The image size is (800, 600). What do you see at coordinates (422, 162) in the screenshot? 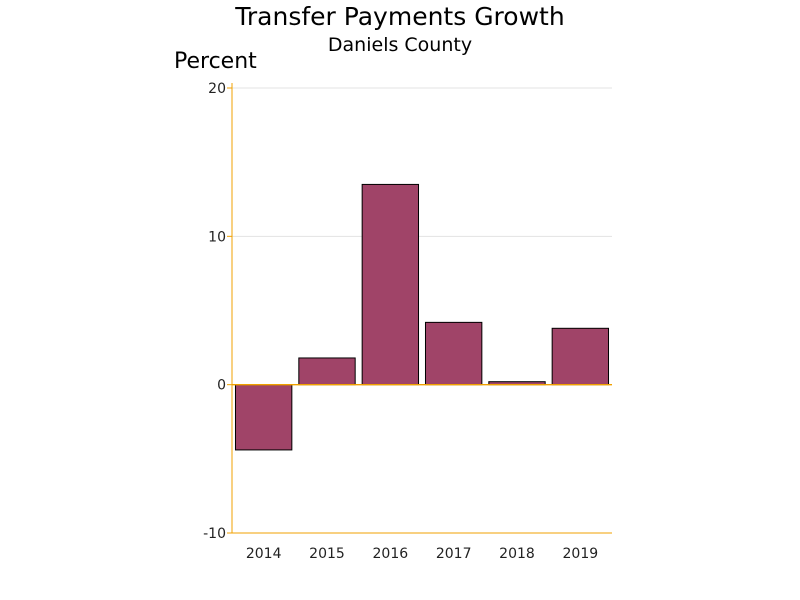
I see `gridlines` at bounding box center [422, 162].